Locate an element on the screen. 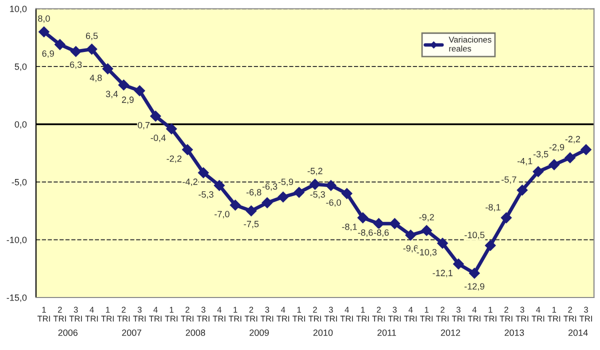 This screenshot has width=600, height=350. data-label: -7,5 is located at coordinates (251, 224).